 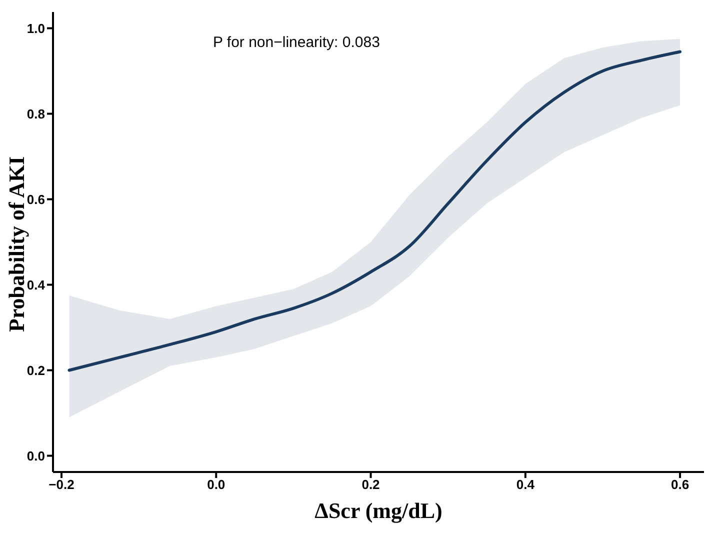 I want to click on y-tick-label: 0.2, so click(x=35, y=370).